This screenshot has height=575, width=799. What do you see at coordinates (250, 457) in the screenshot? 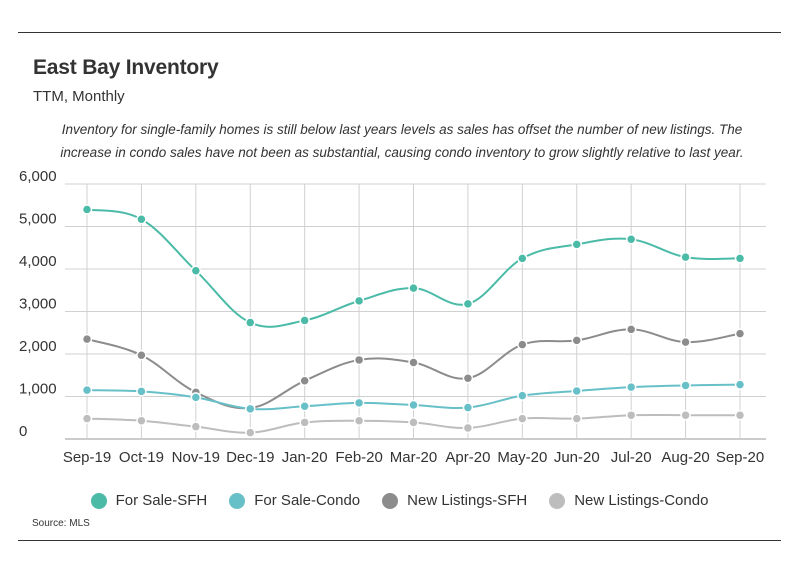
I see `x-tick-label: Dec-19` at bounding box center [250, 457].